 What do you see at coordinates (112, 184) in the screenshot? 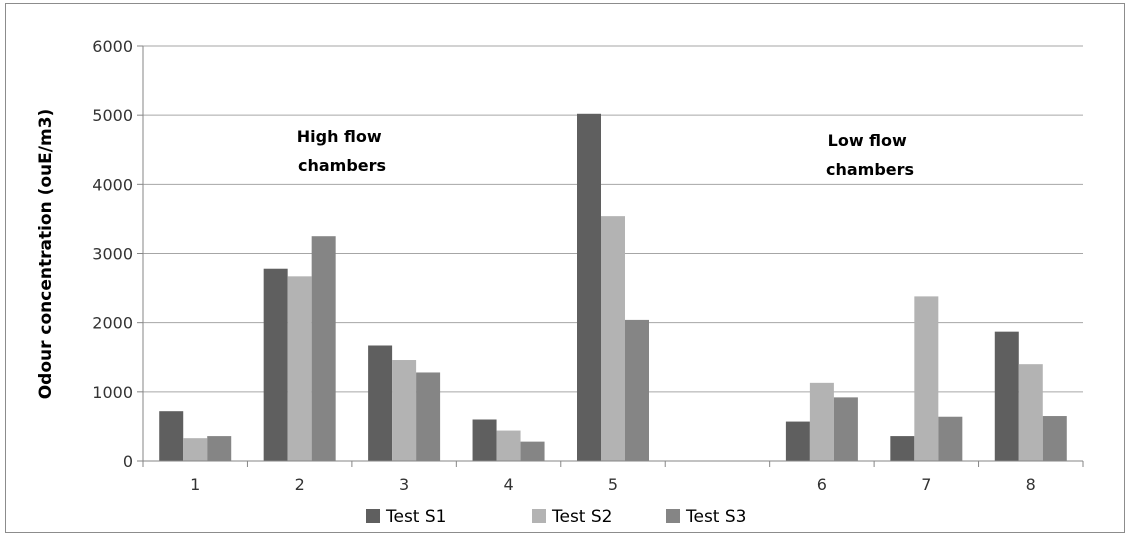
I see `y-tick-label: 4000` at bounding box center [112, 184].